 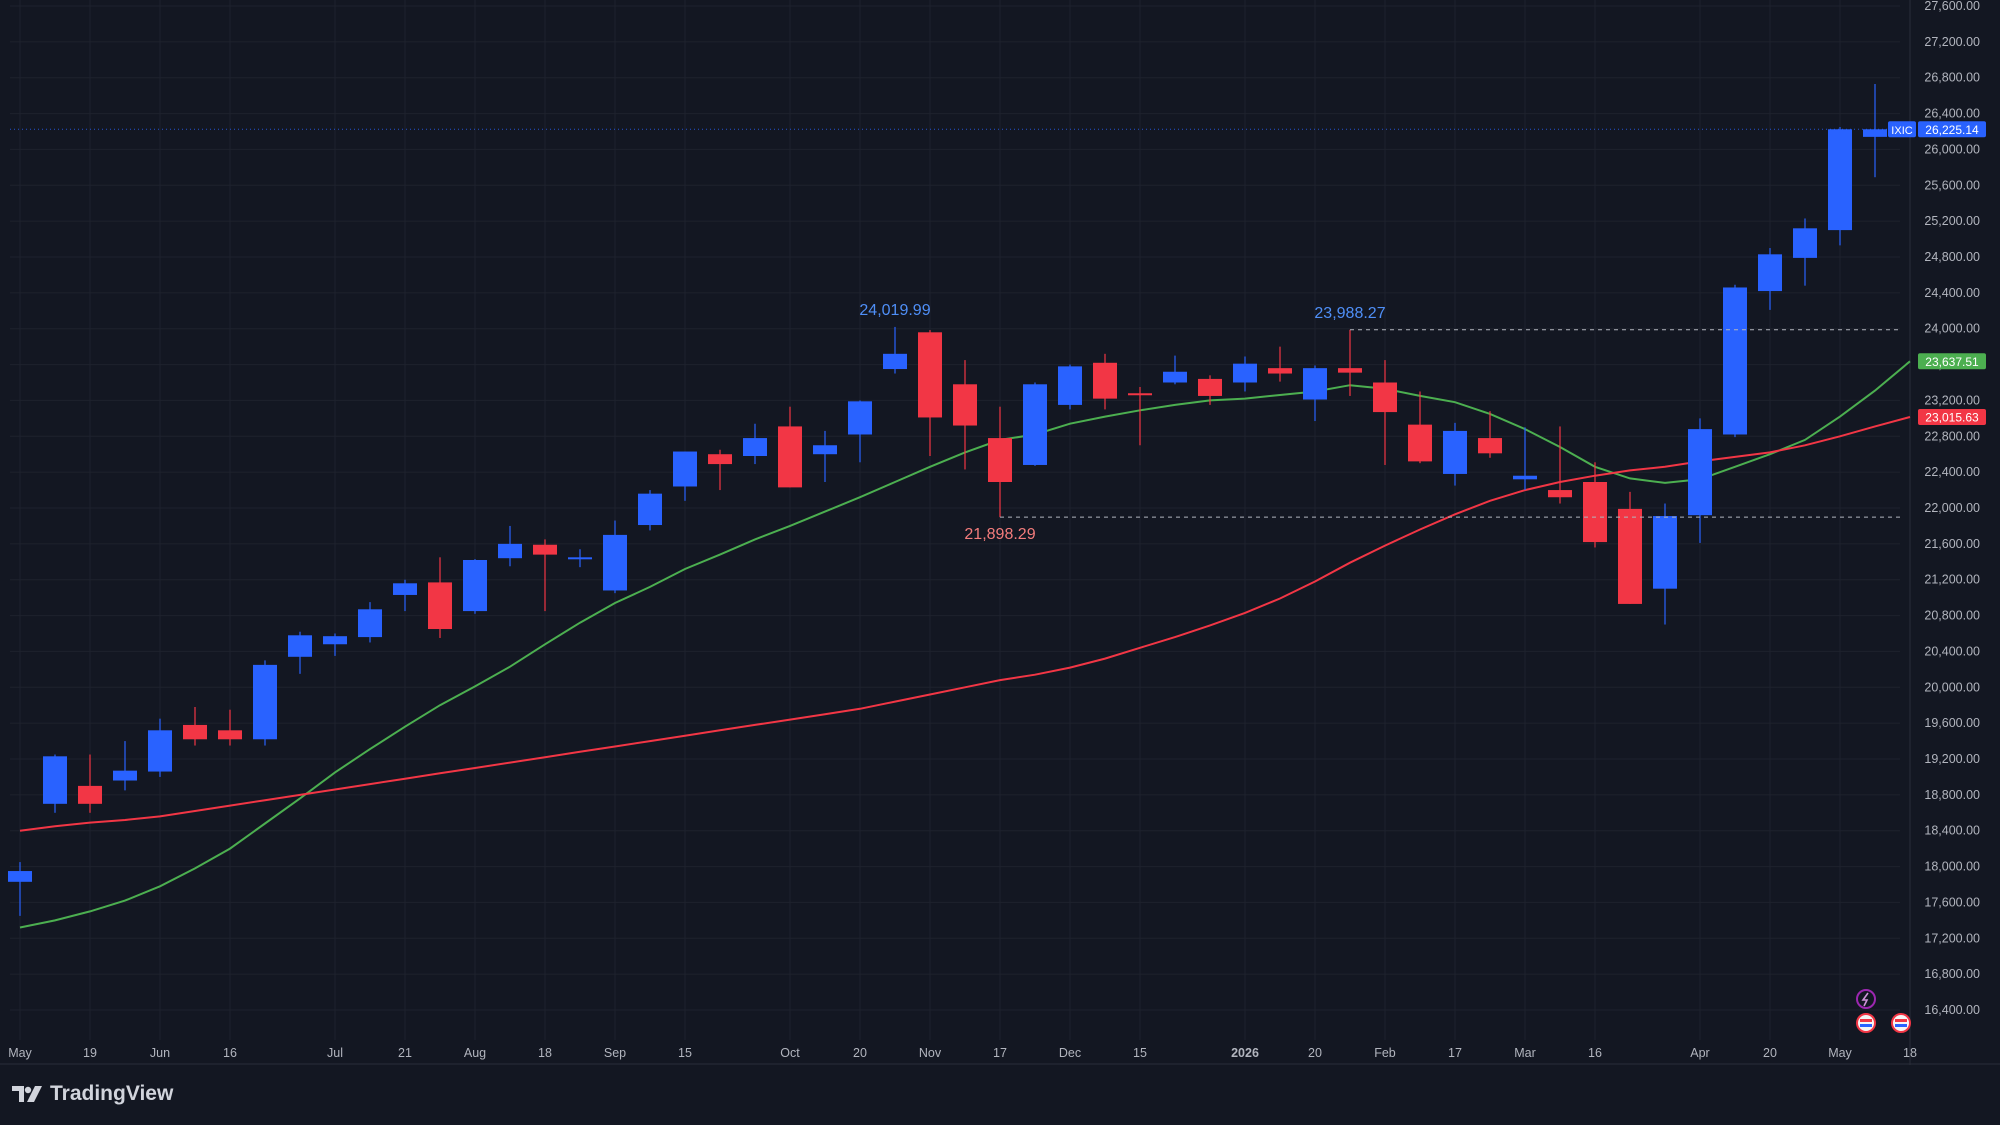 I want to click on x-tick-label: 20, so click(x=860, y=1053).